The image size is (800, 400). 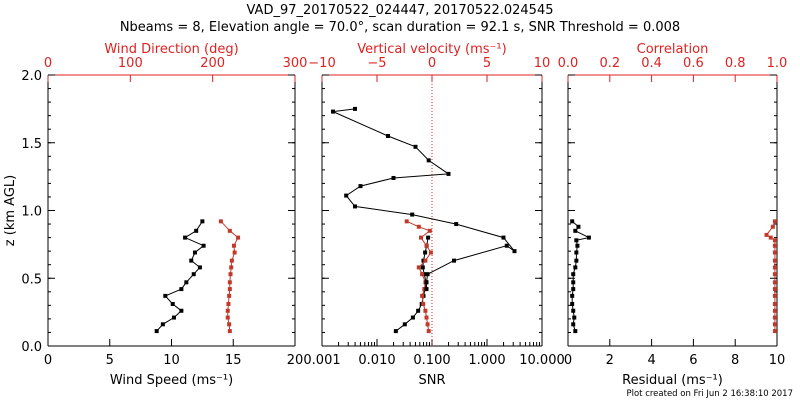 I want to click on top-x-tick-label: 0, so click(x=48, y=63).